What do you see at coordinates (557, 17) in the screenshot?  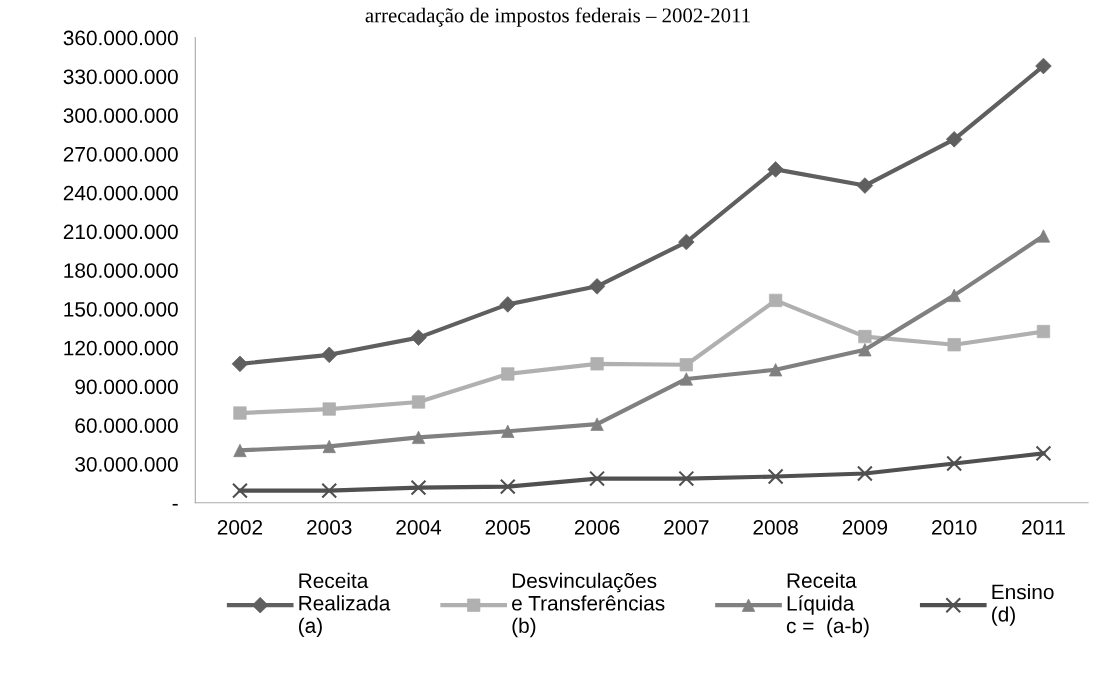 I see `chart-title: arrecadação de impostos federais – 2002-2011` at bounding box center [557, 17].